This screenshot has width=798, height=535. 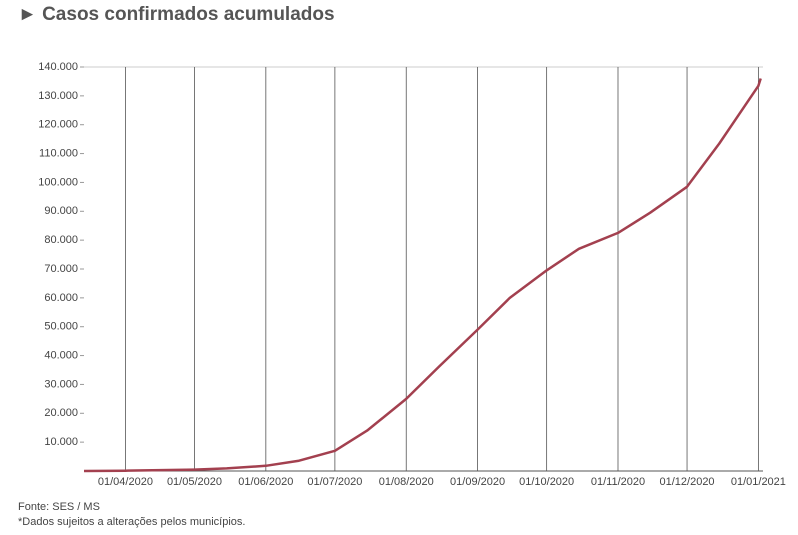 What do you see at coordinates (61, 442) in the screenshot?
I see `y-tick-label: 10.000` at bounding box center [61, 442].